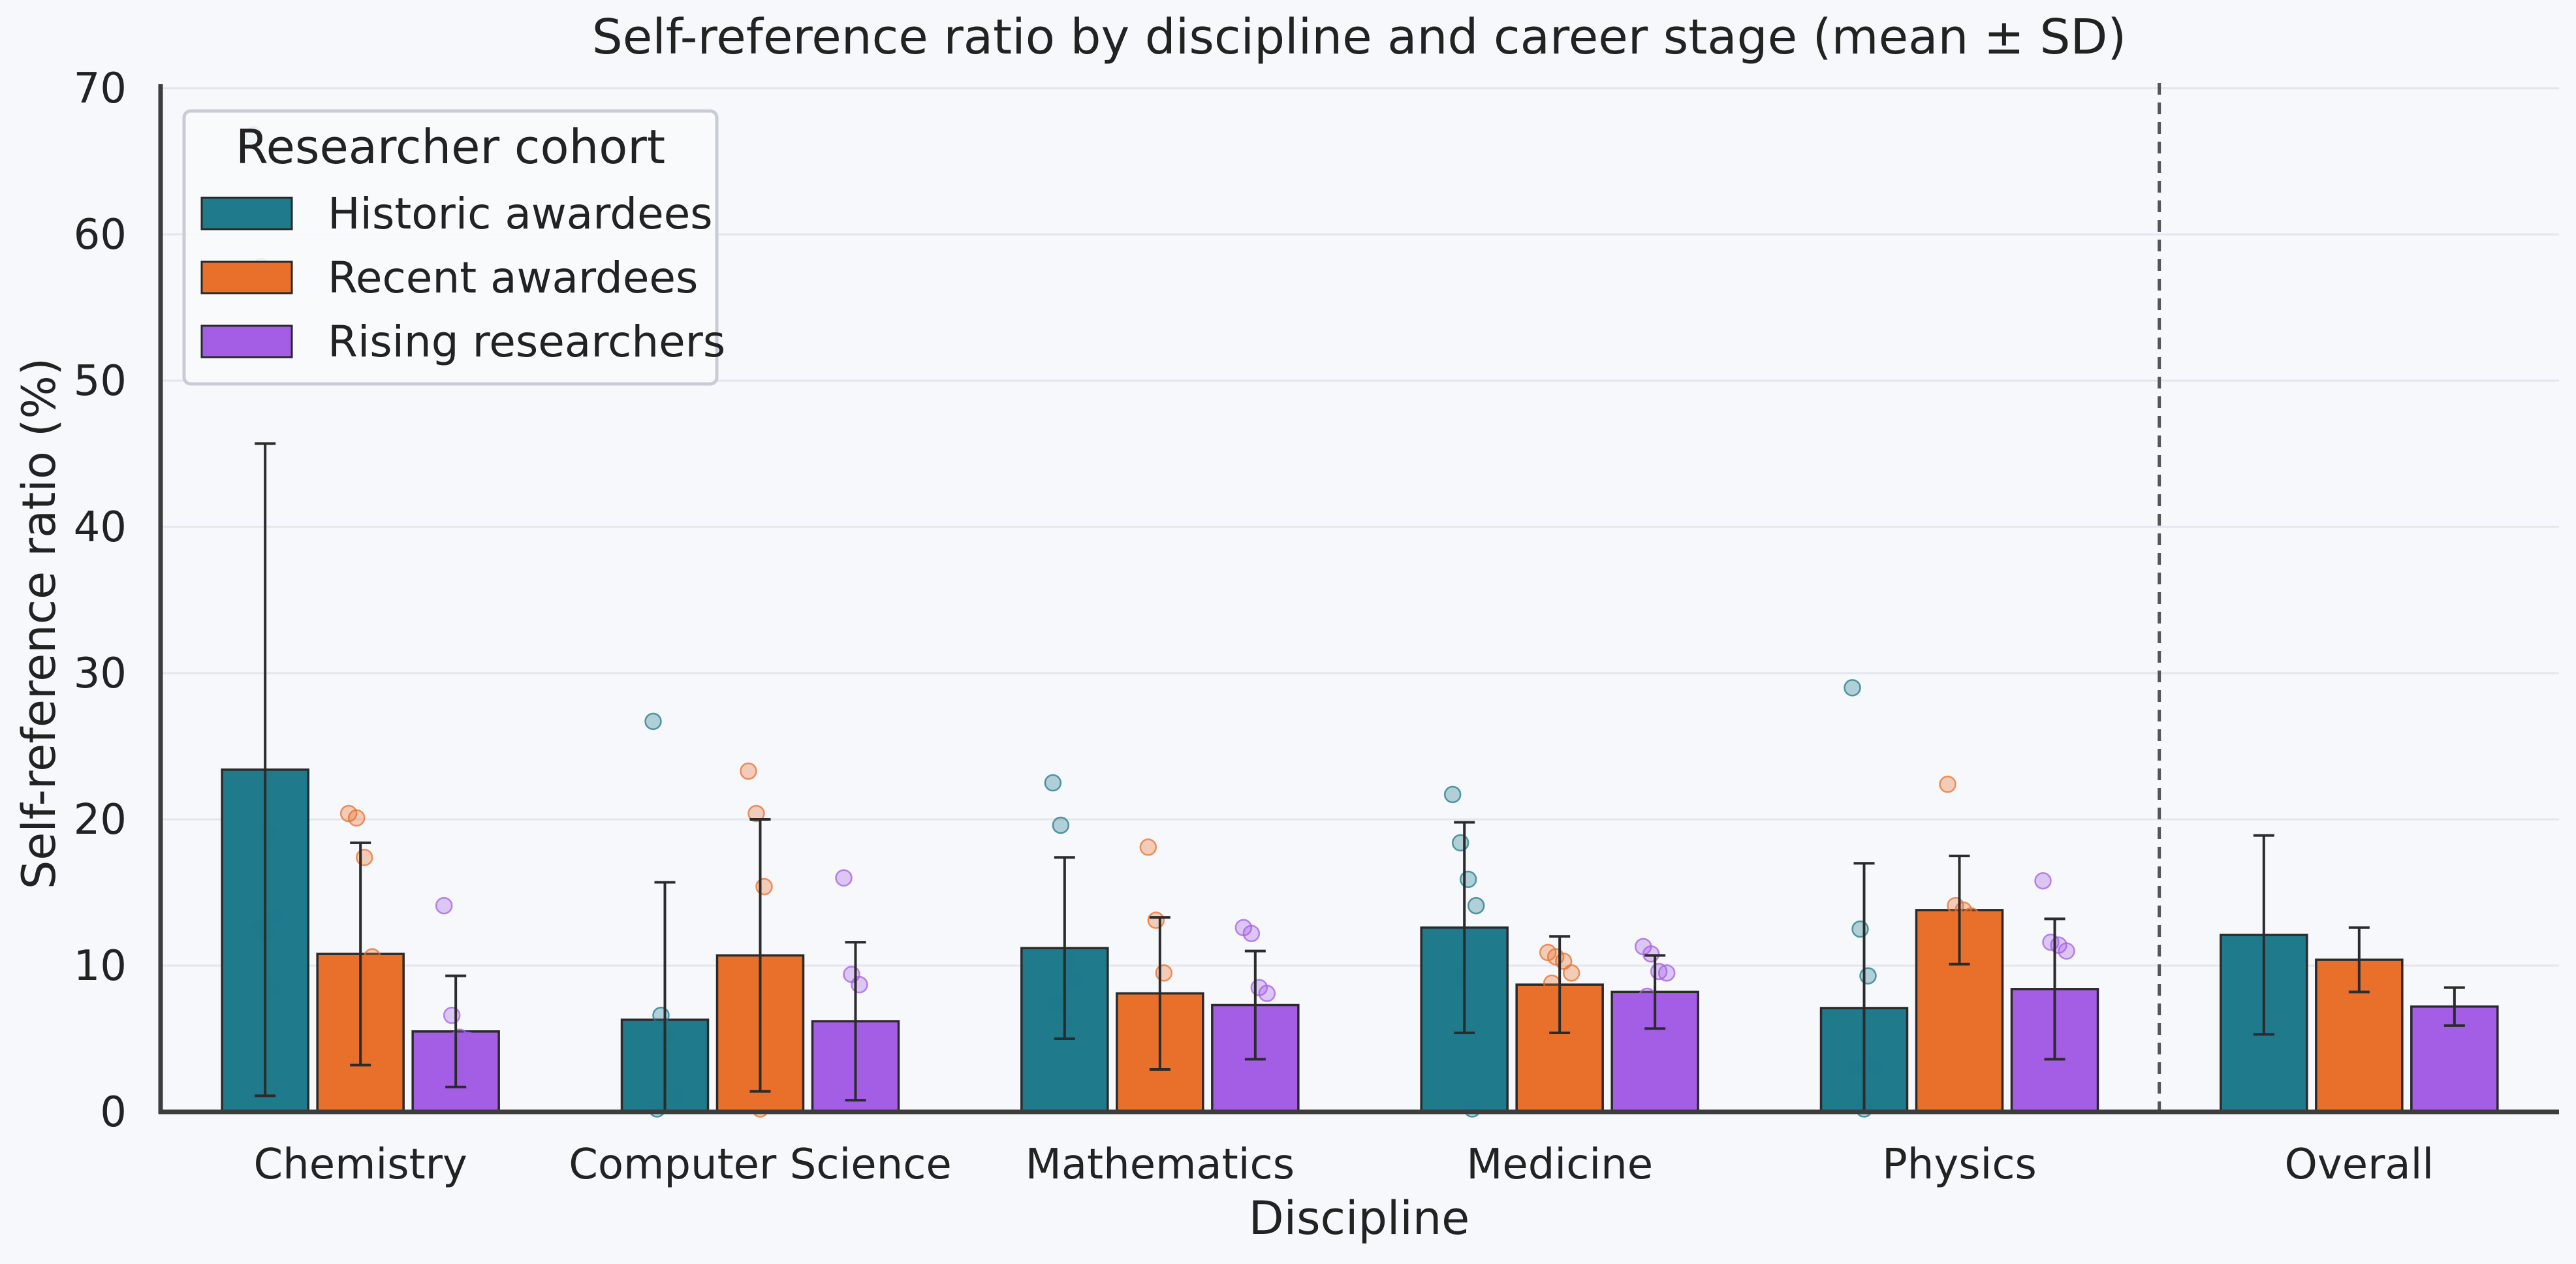 The height and width of the screenshot is (1264, 2576). What do you see at coordinates (100, 674) in the screenshot?
I see `y-tick-label: 30` at bounding box center [100, 674].